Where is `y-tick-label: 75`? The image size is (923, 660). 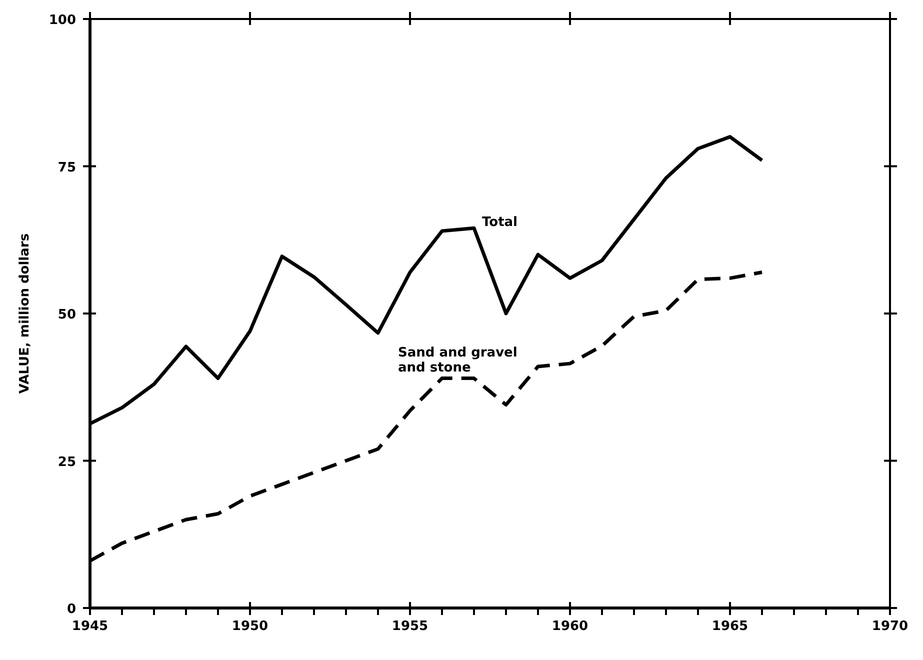 y-tick-label: 75 is located at coordinates (67, 168).